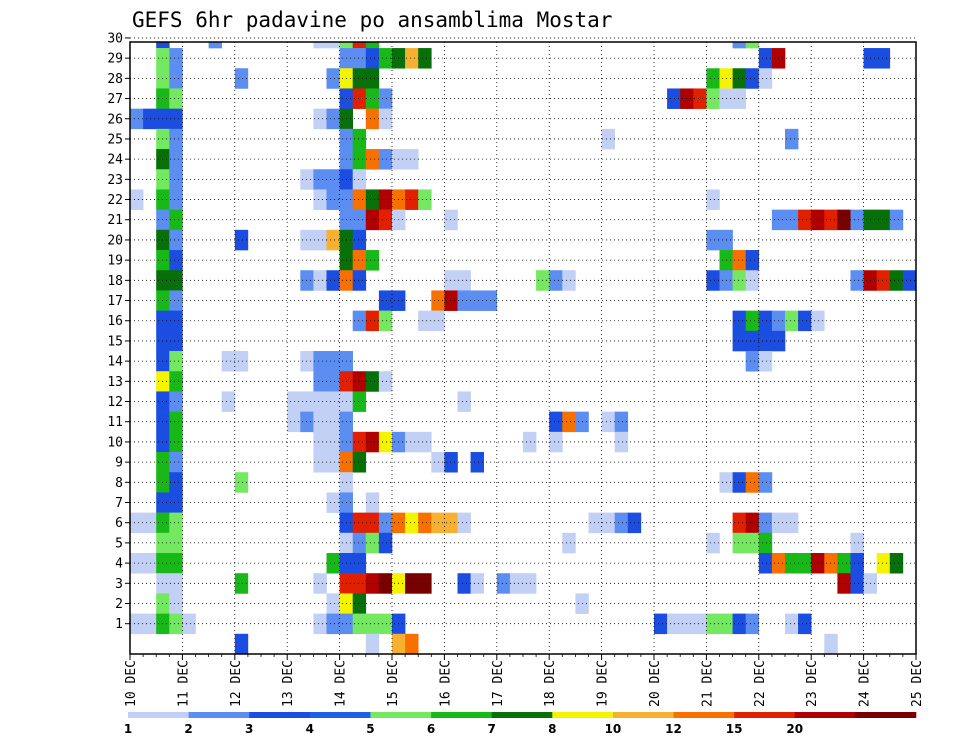 This screenshot has height=742, width=960. I want to click on legend-label: 8, so click(552, 729).